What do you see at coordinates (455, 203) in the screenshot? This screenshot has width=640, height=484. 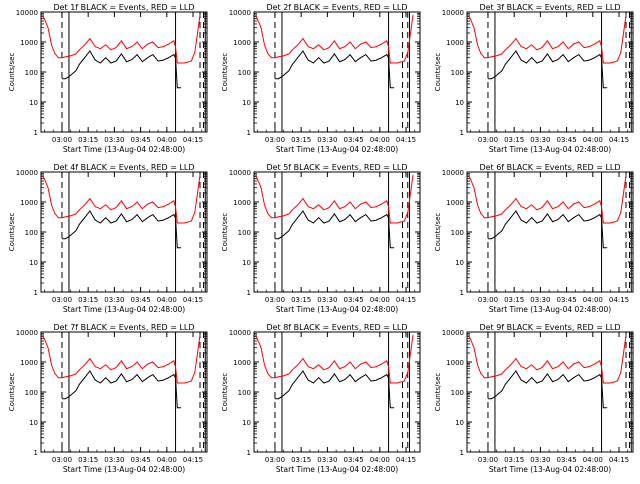 I see `y-tick-label: 1000` at bounding box center [455, 203].